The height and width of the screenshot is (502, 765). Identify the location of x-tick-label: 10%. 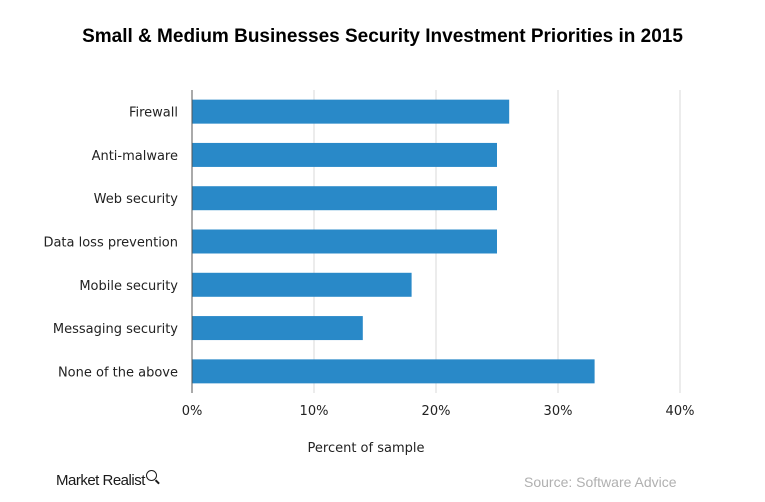
(314, 411).